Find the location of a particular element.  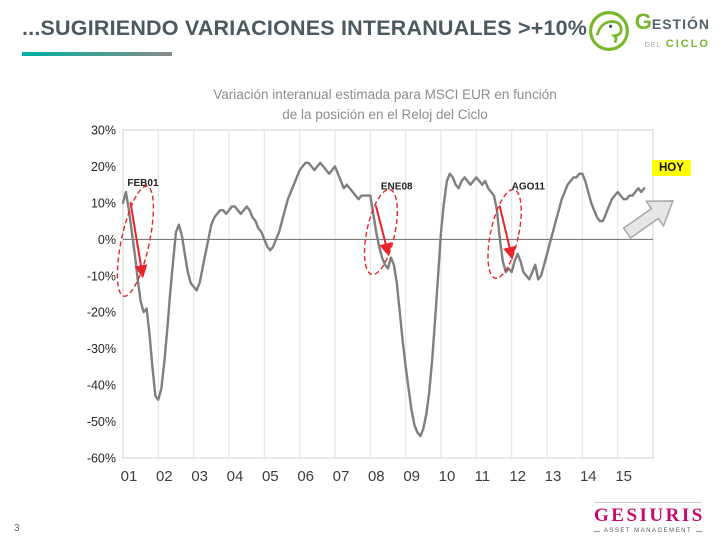

svg-text: -60% is located at coordinates (101, 459).